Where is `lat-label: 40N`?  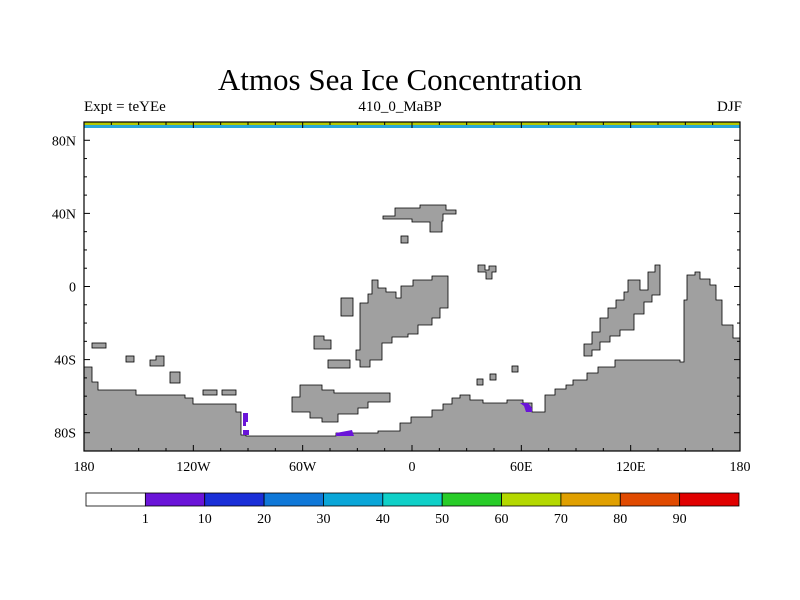 lat-label: 40N is located at coordinates (64, 214).